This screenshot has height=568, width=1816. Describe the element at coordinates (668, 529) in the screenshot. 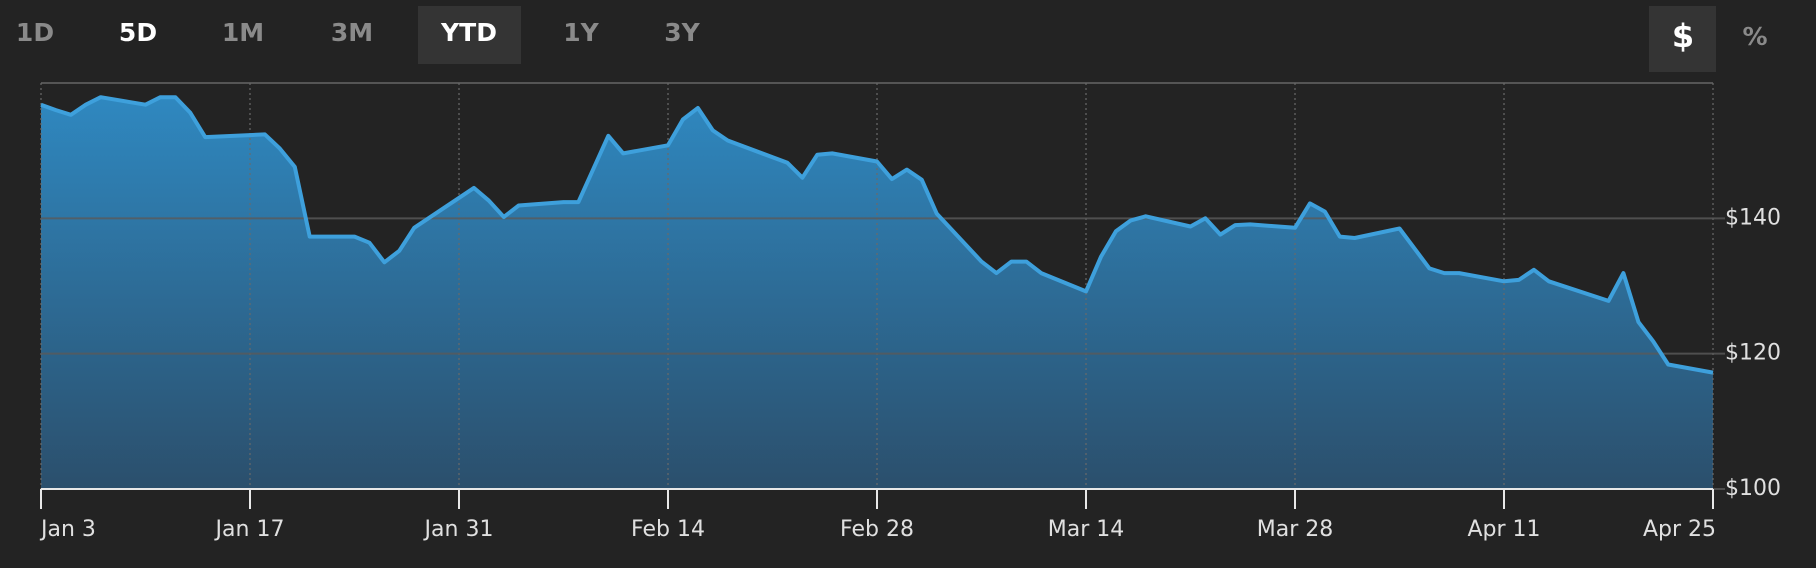

I see `x-tick-label: Feb 14` at that location.